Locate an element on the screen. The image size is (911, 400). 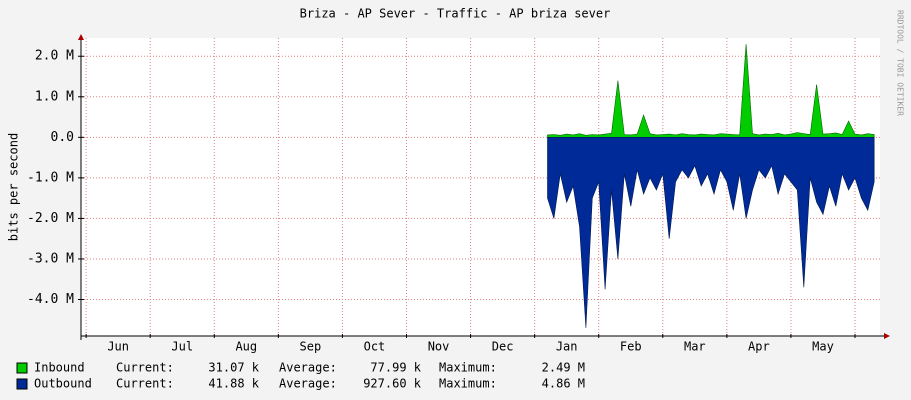
x-tick-label: Apr is located at coordinates (759, 347).